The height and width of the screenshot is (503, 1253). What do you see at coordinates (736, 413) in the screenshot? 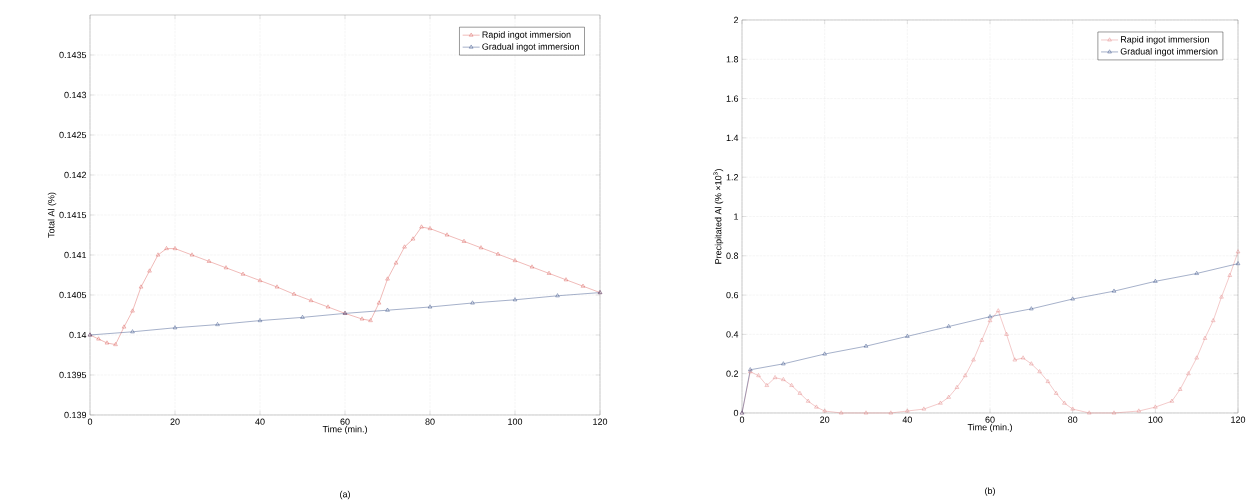
I see `y-tick-label: 0` at bounding box center [736, 413].